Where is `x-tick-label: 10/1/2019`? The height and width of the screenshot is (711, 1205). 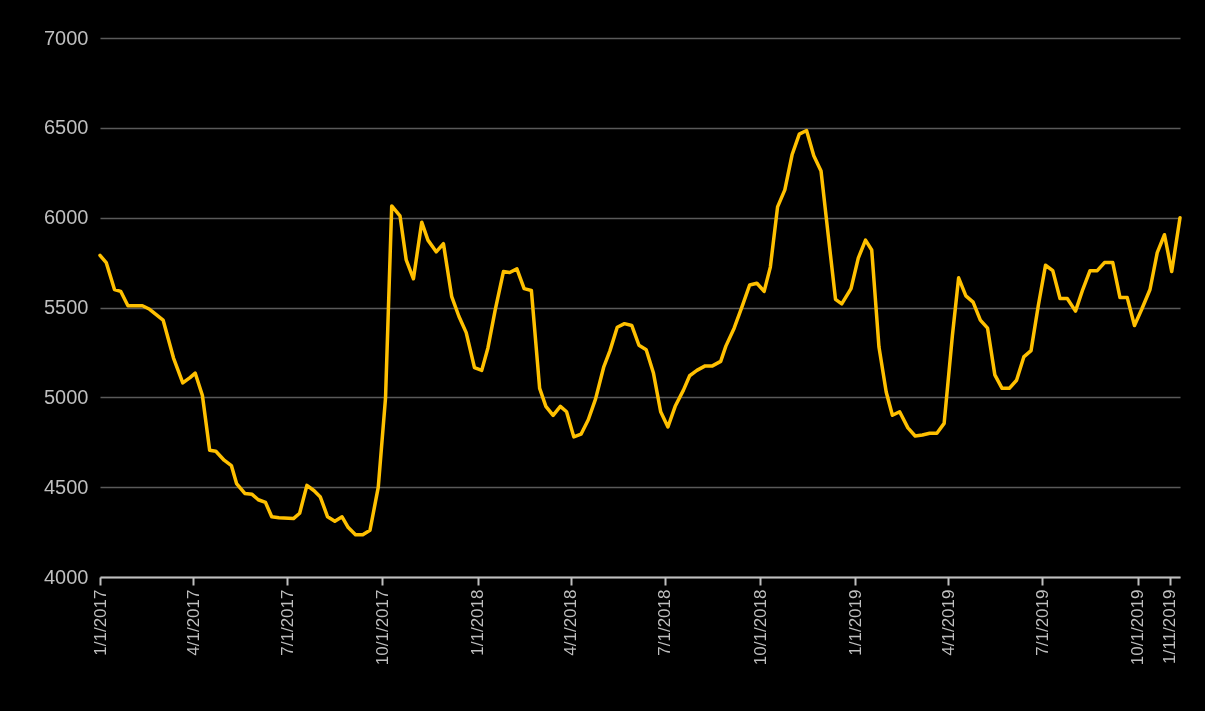 x-tick-label: 10/1/2019 is located at coordinates (1138, 627).